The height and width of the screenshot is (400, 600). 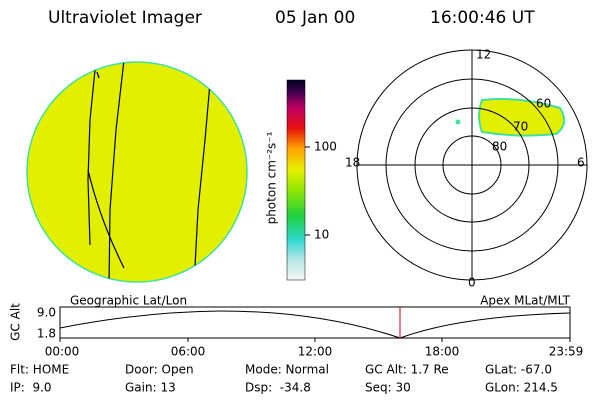 What do you see at coordinates (483, 55) in the screenshot?
I see `polar-label: 12` at bounding box center [483, 55].